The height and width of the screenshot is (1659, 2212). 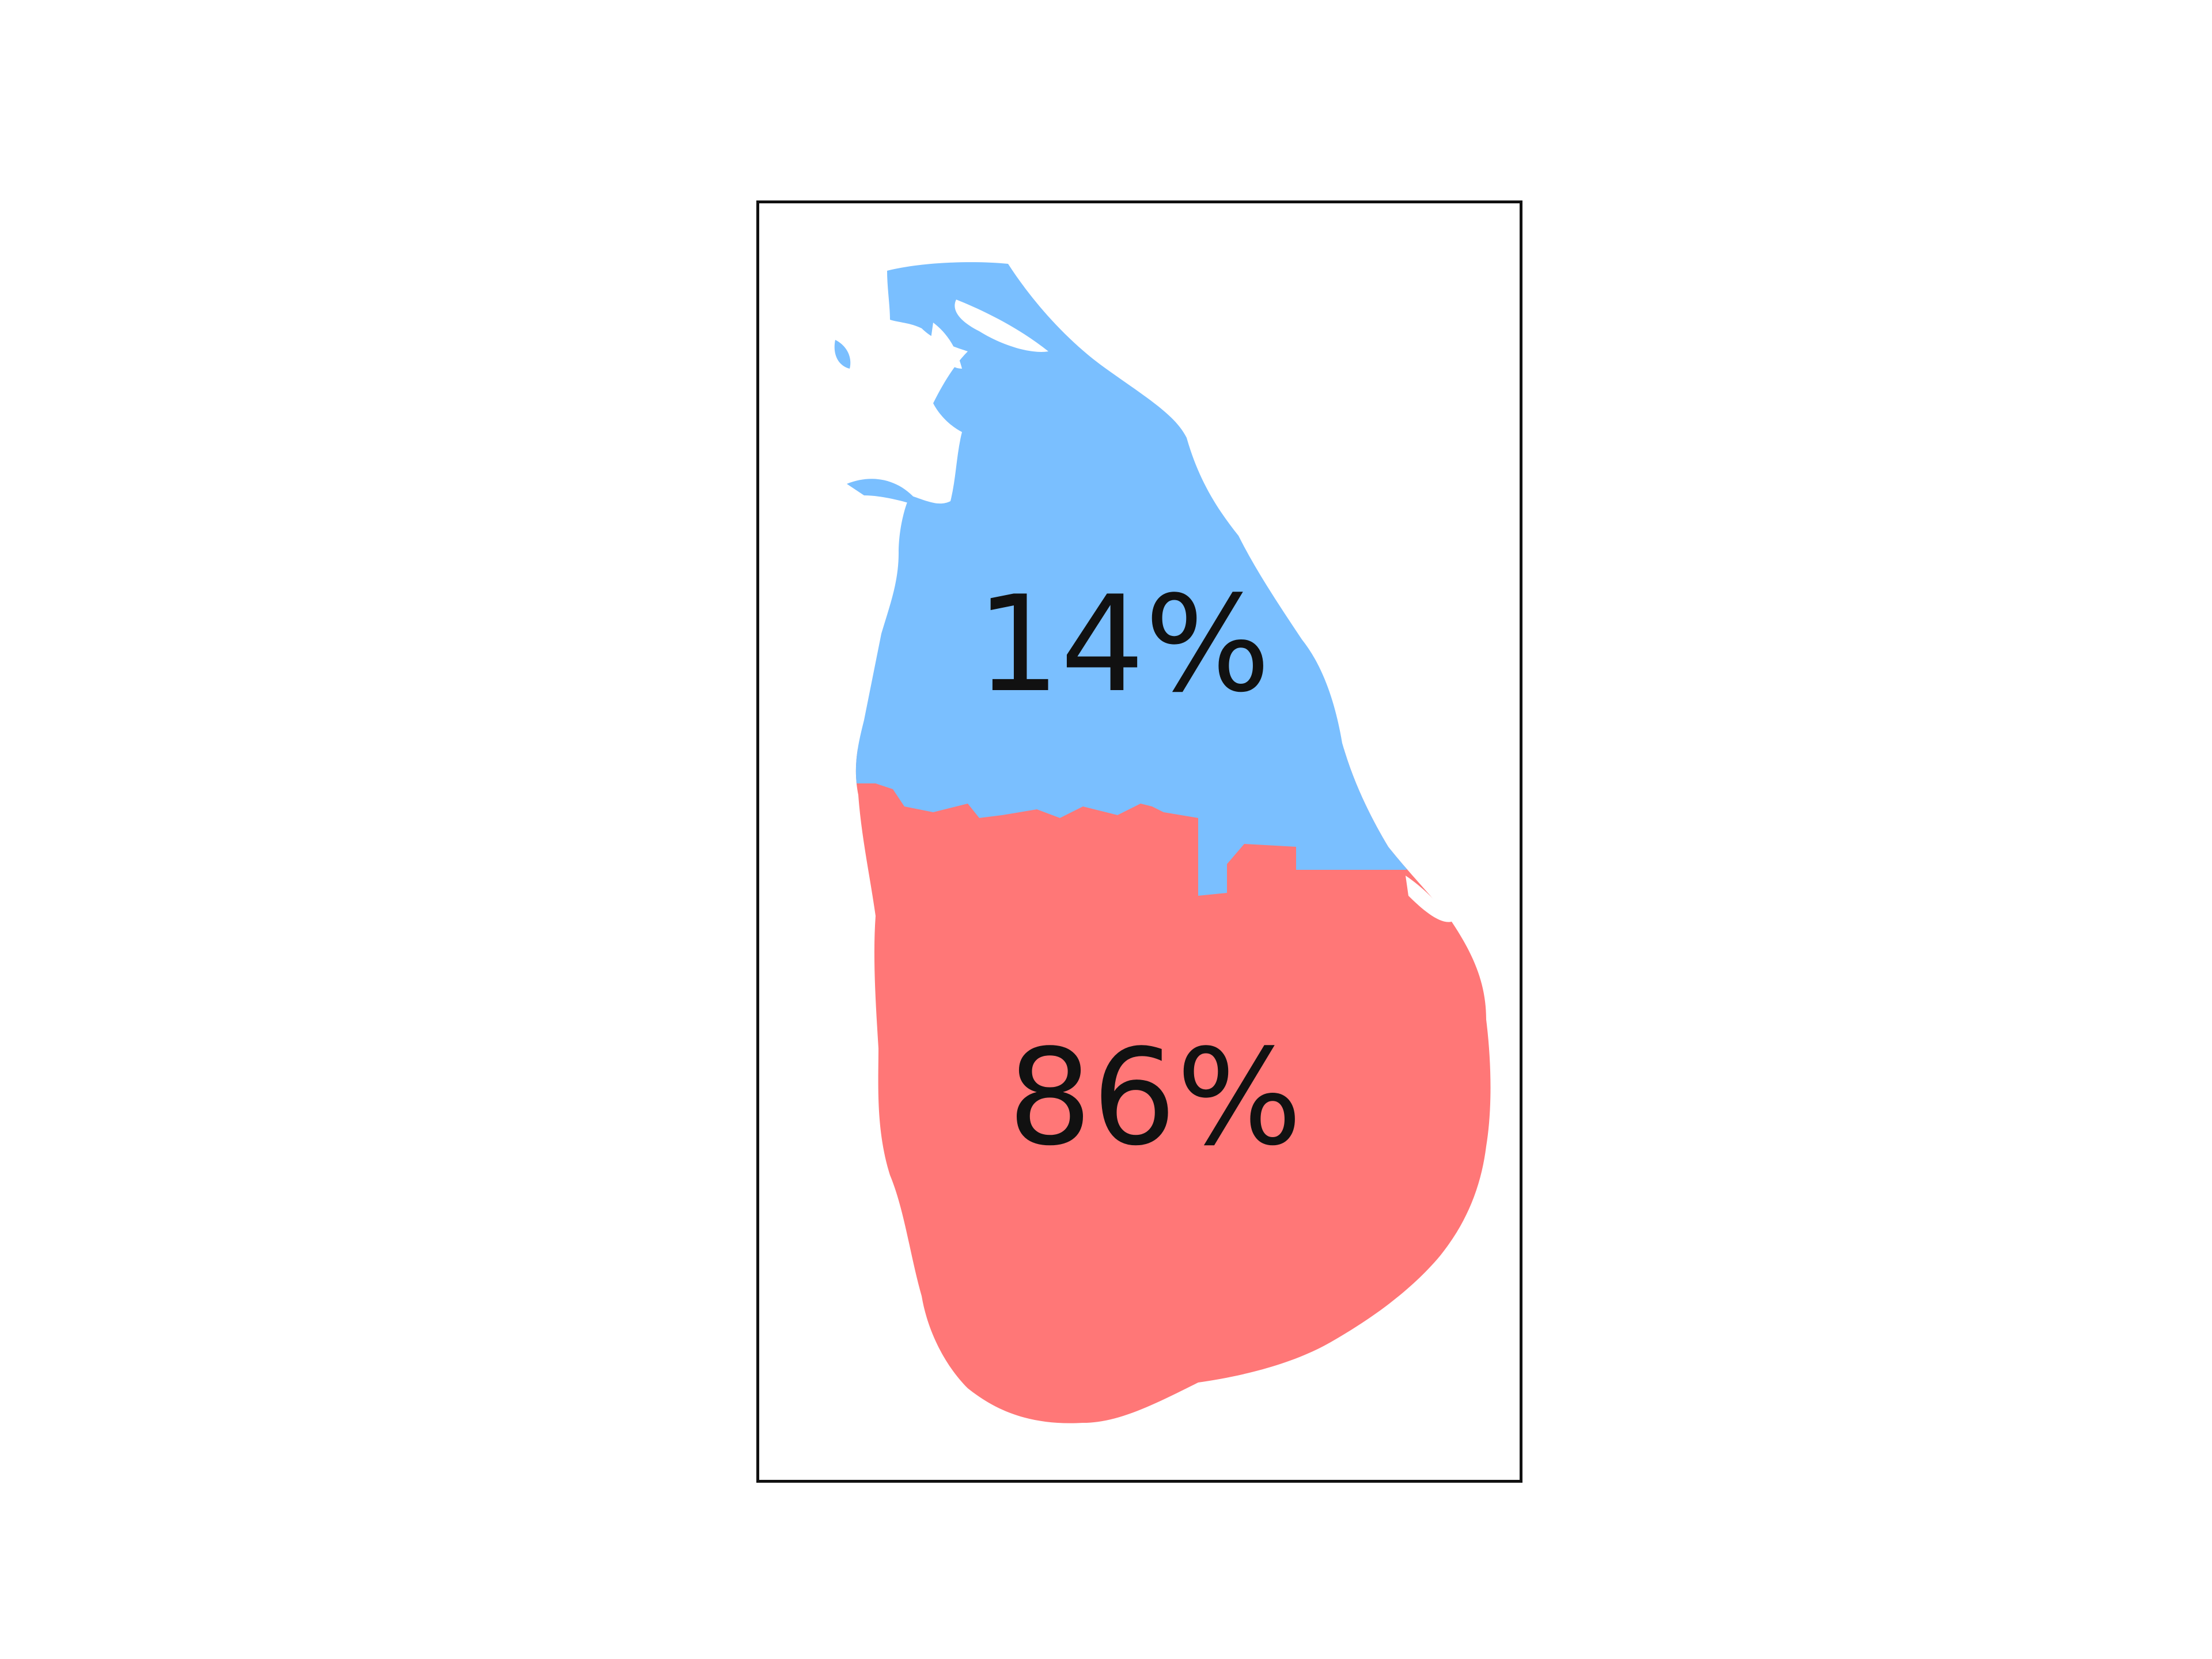 I want to click on northern-lagoon-details, so click(x=1143, y=611).